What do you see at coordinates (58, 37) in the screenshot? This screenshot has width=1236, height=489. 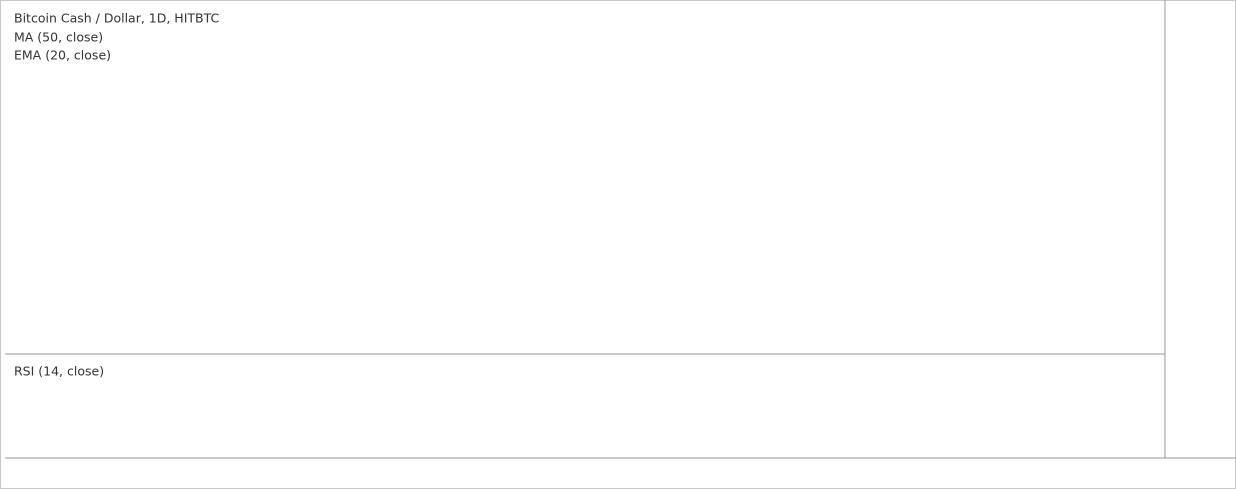 I see `legend-ma: MA (50, close)` at bounding box center [58, 37].